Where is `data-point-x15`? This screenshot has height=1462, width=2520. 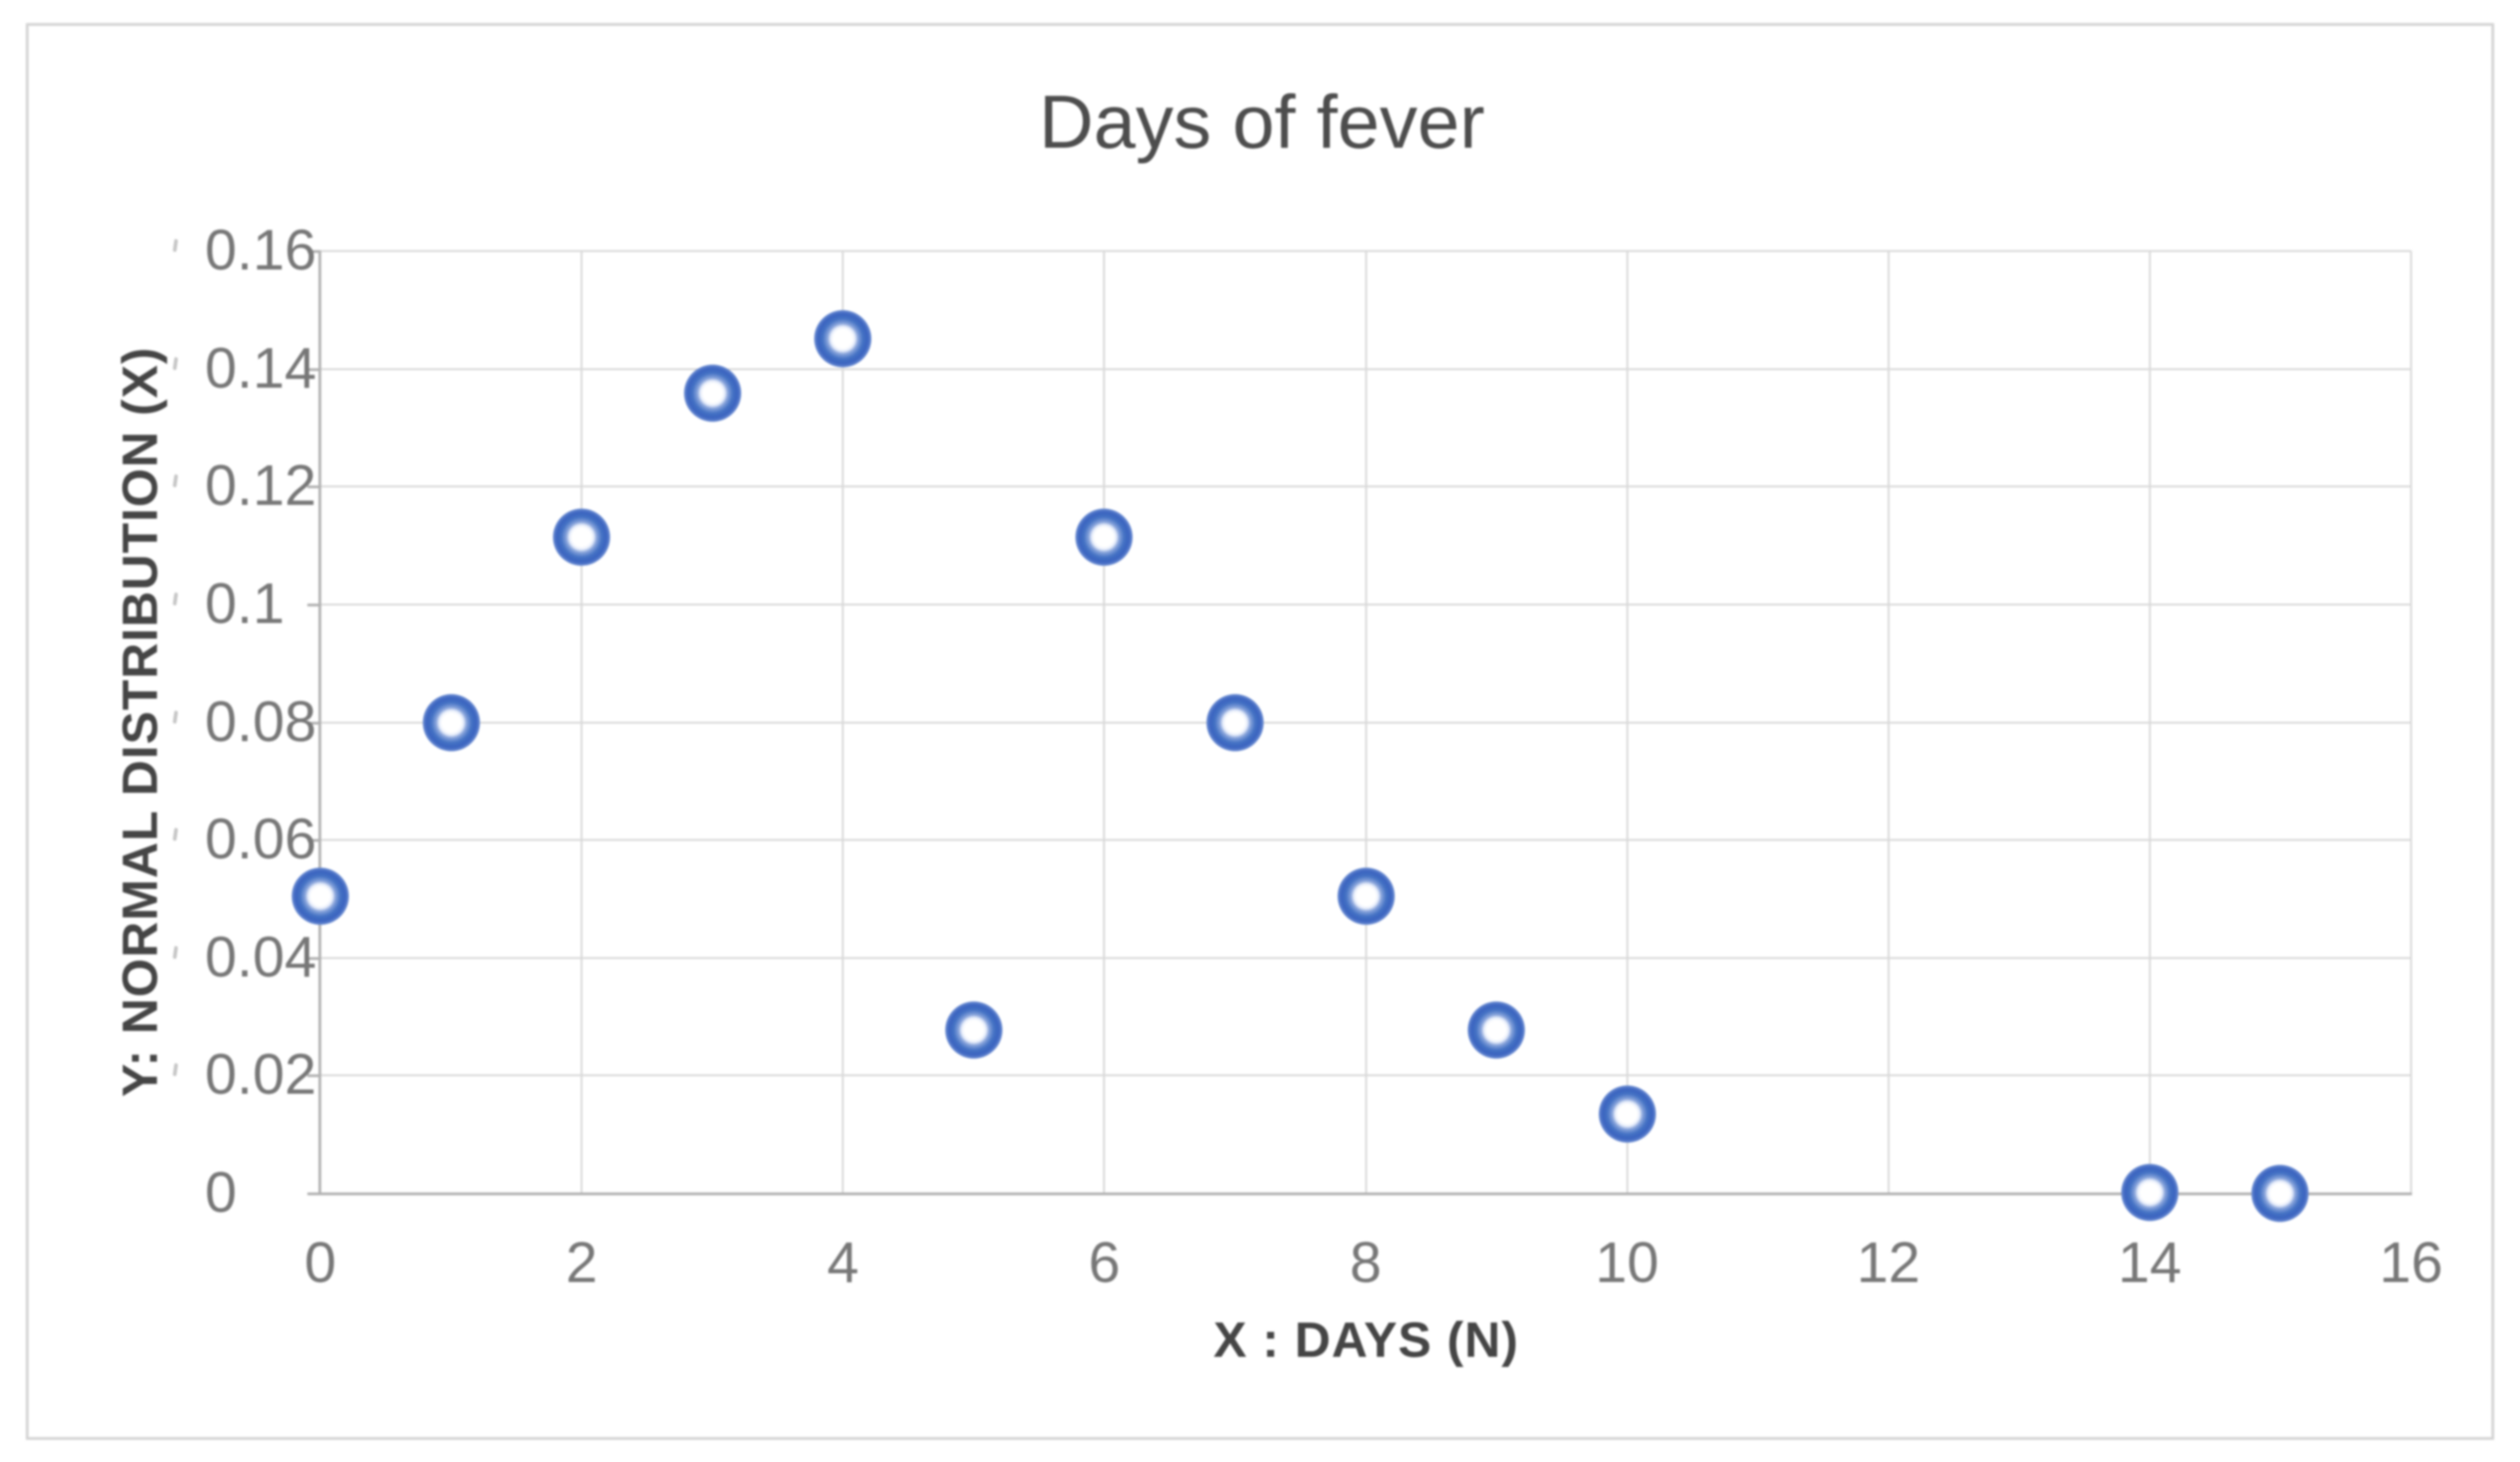 data-point-x15 is located at coordinates (2280, 1193).